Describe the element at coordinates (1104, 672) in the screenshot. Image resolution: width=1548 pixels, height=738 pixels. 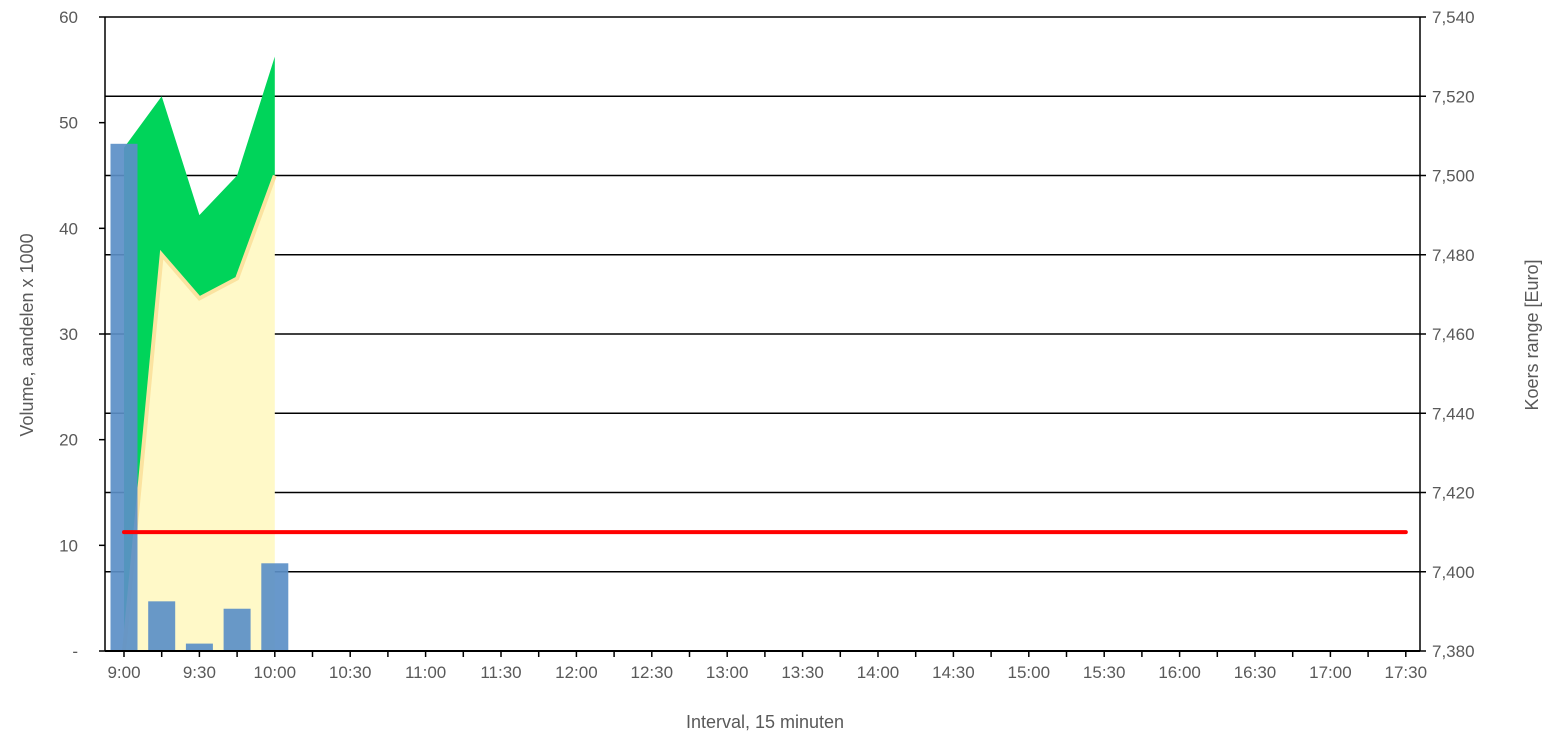
I see `x-tick-label: 15:30` at that location.